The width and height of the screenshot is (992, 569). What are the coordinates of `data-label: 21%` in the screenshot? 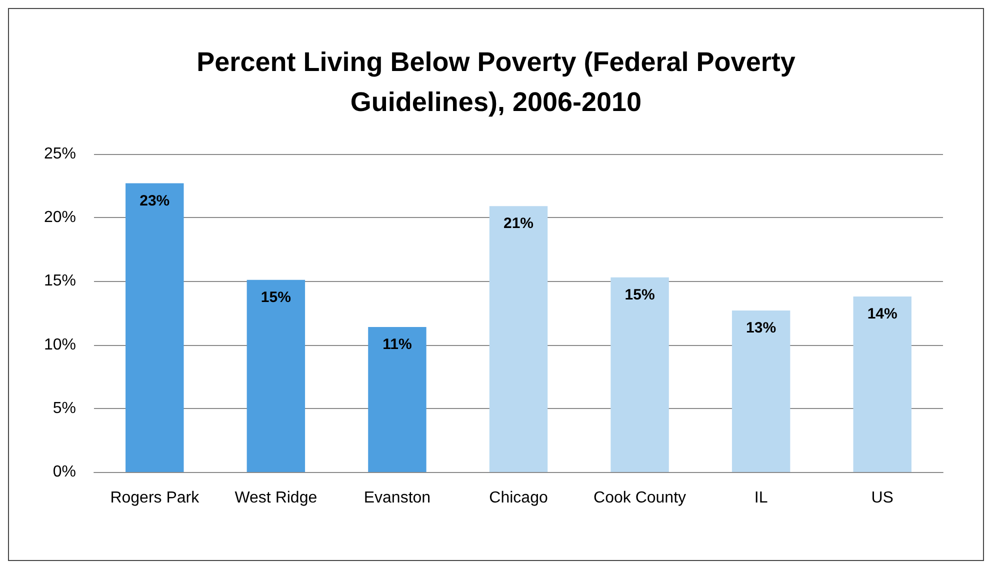 It's located at (518, 223).